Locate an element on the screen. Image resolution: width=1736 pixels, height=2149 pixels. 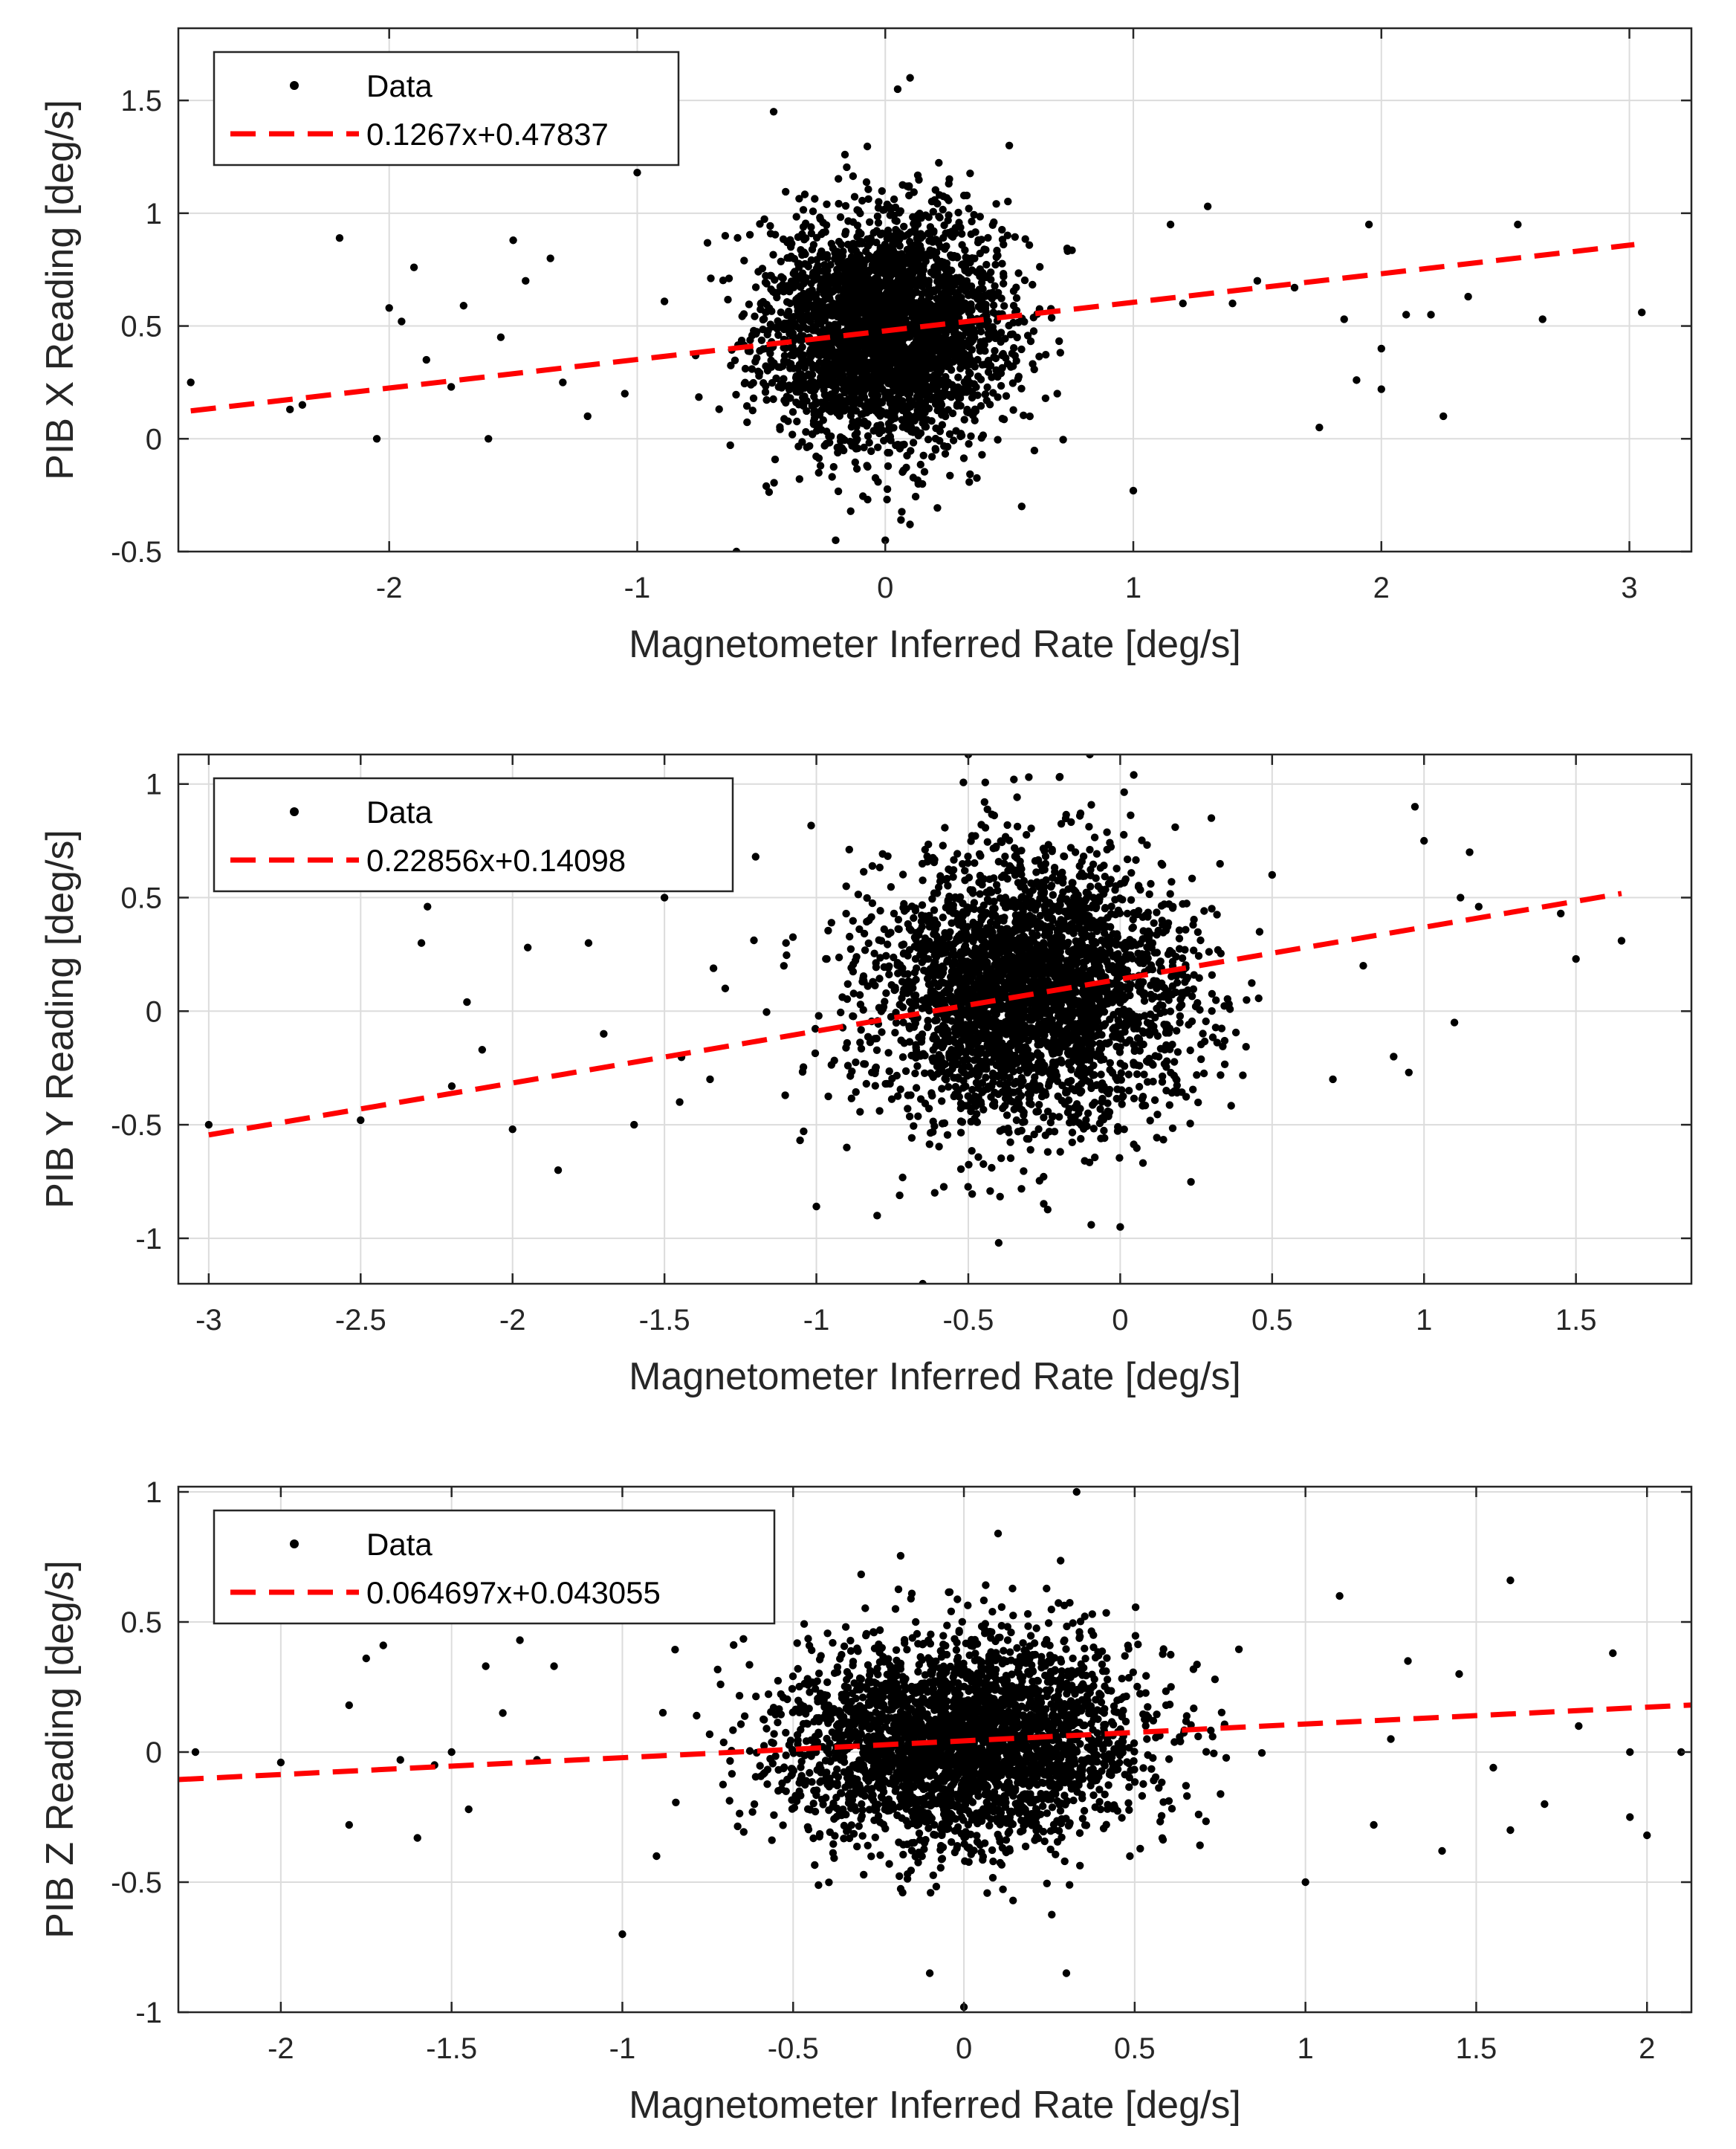
x-tick-label: 2 is located at coordinates (1381, 588).